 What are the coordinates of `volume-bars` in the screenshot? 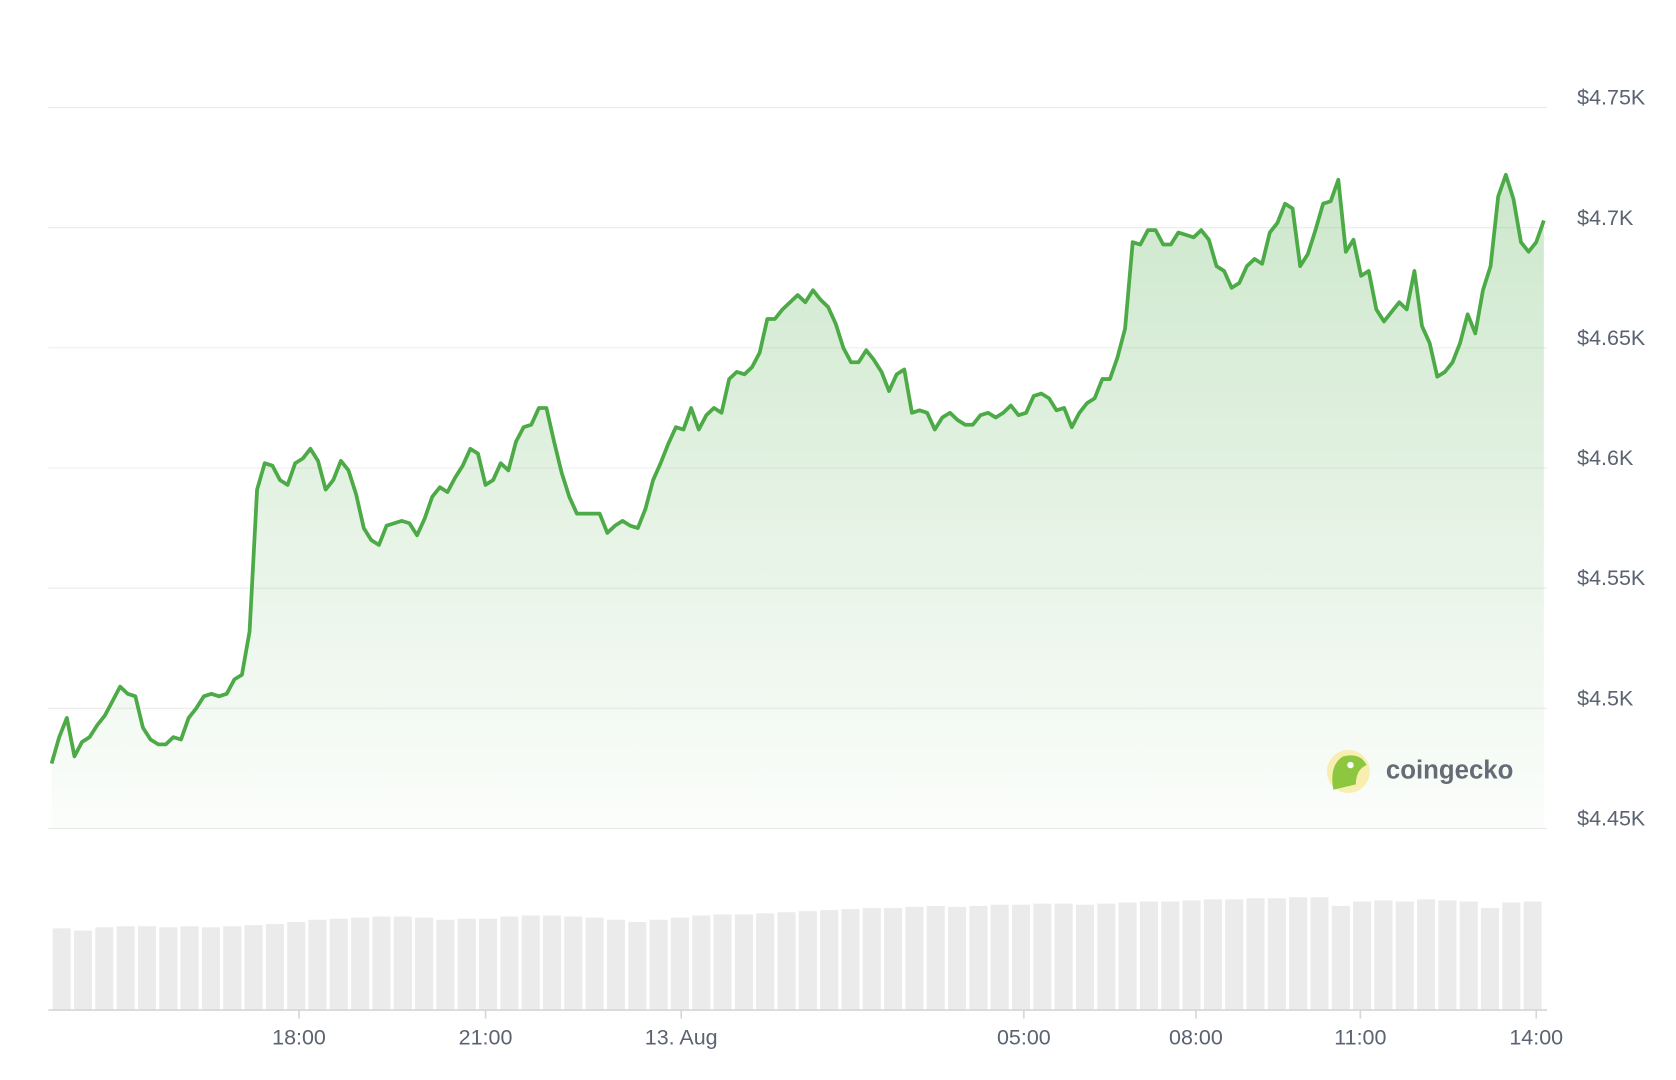 It's located at (797, 954).